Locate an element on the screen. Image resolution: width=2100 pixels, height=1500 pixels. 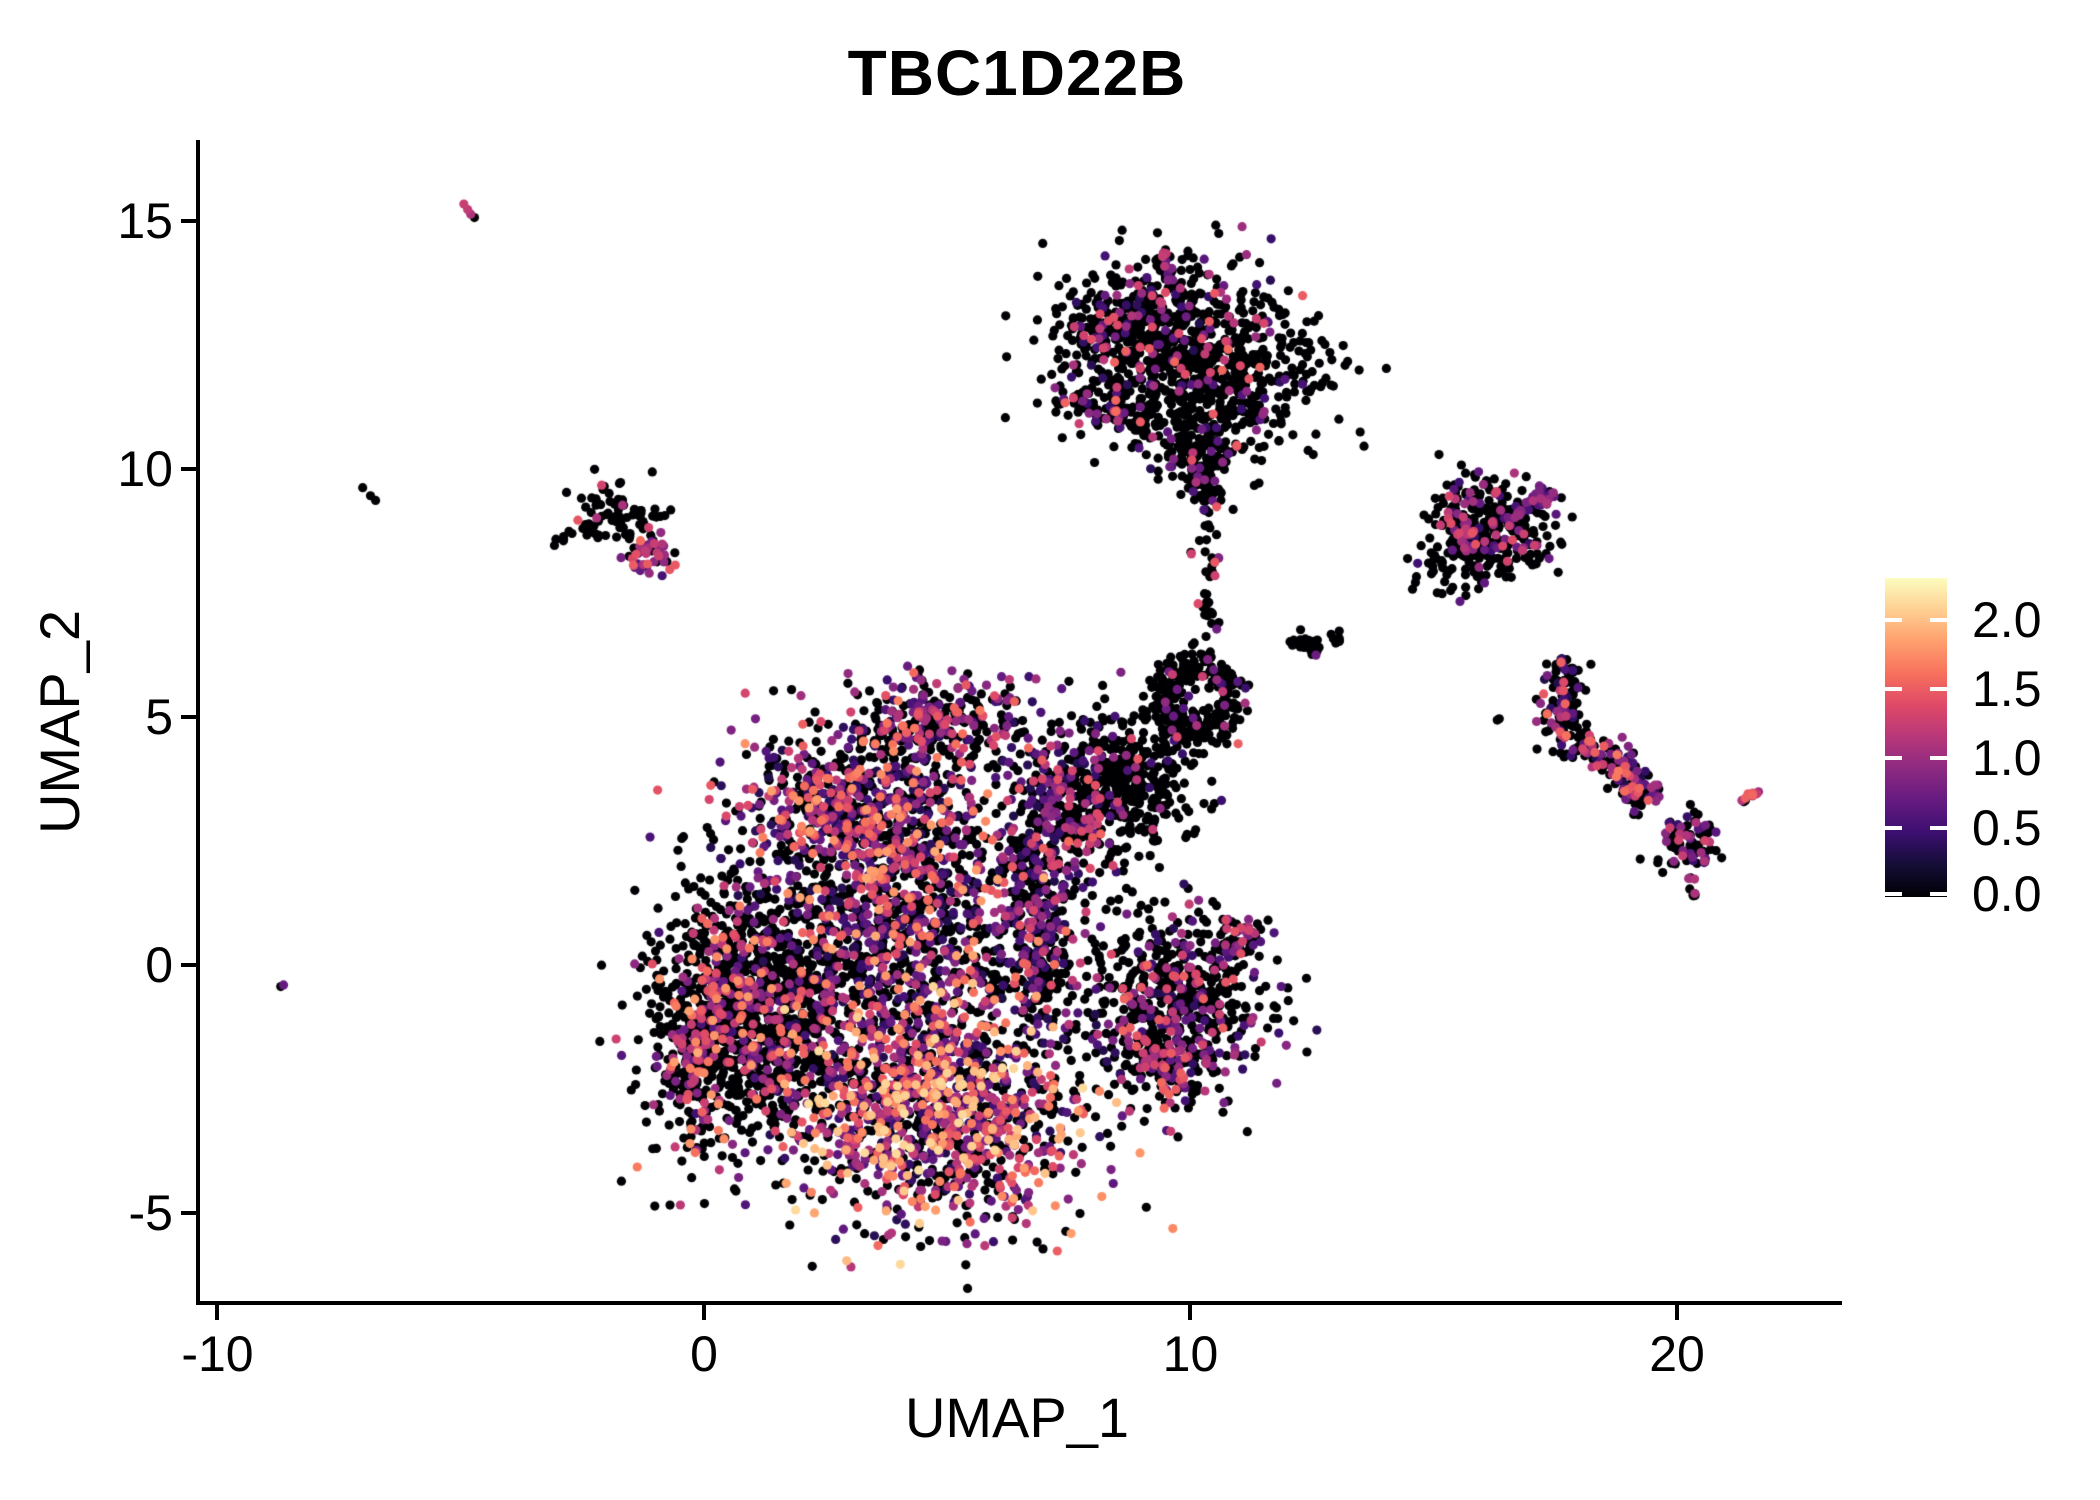
y-tick-label: 5 is located at coordinates (159, 717).